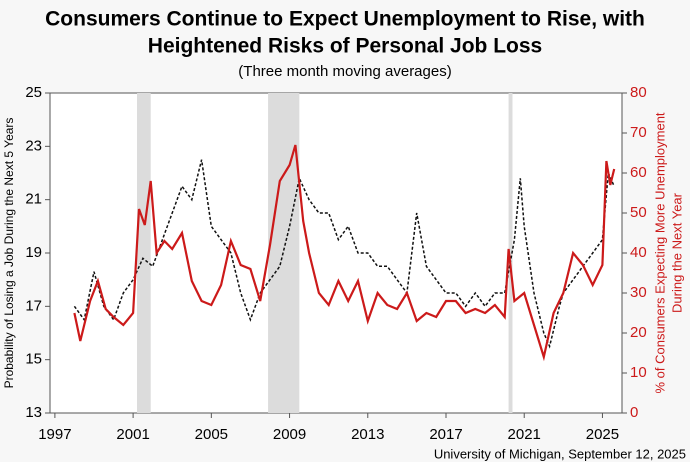 The height and width of the screenshot is (462, 690). Describe the element at coordinates (33, 92) in the screenshot. I see `y-tick-label: 25` at that location.